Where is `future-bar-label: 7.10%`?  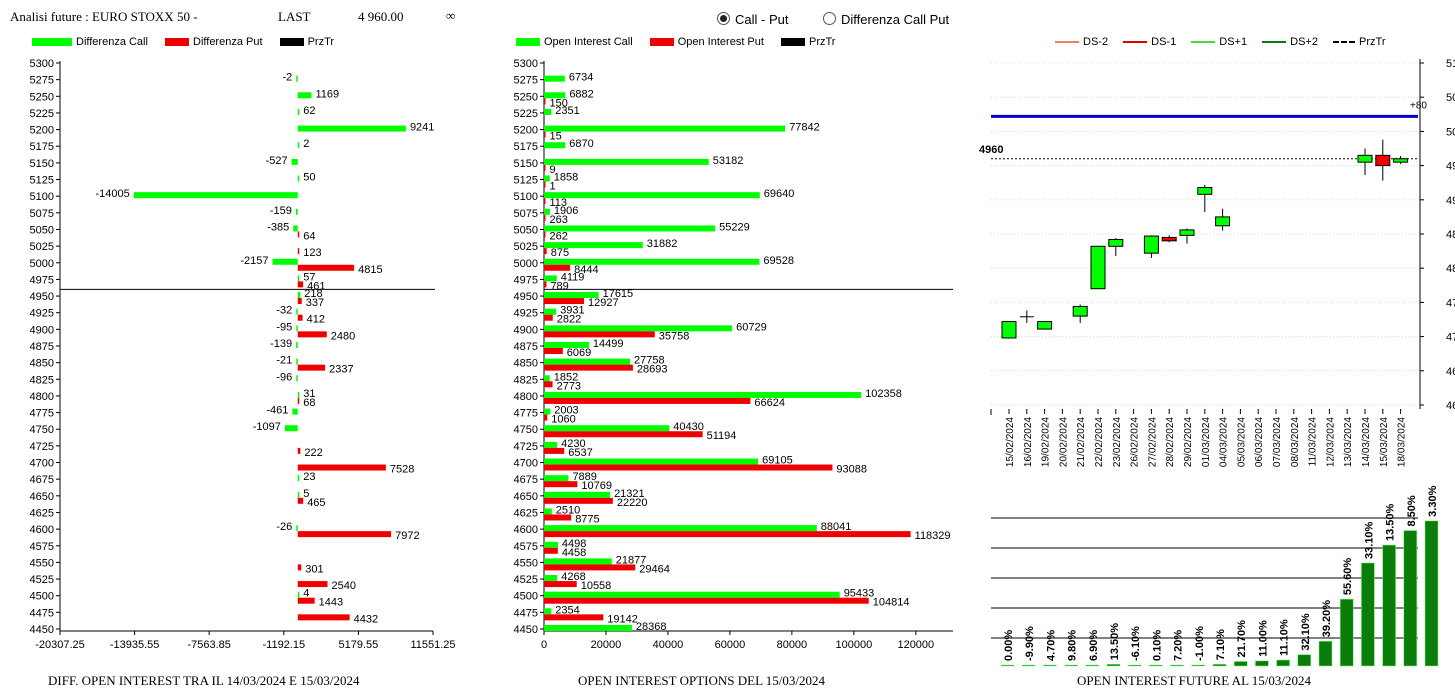 future-bar-label: 7.10% is located at coordinates (1221, 644).